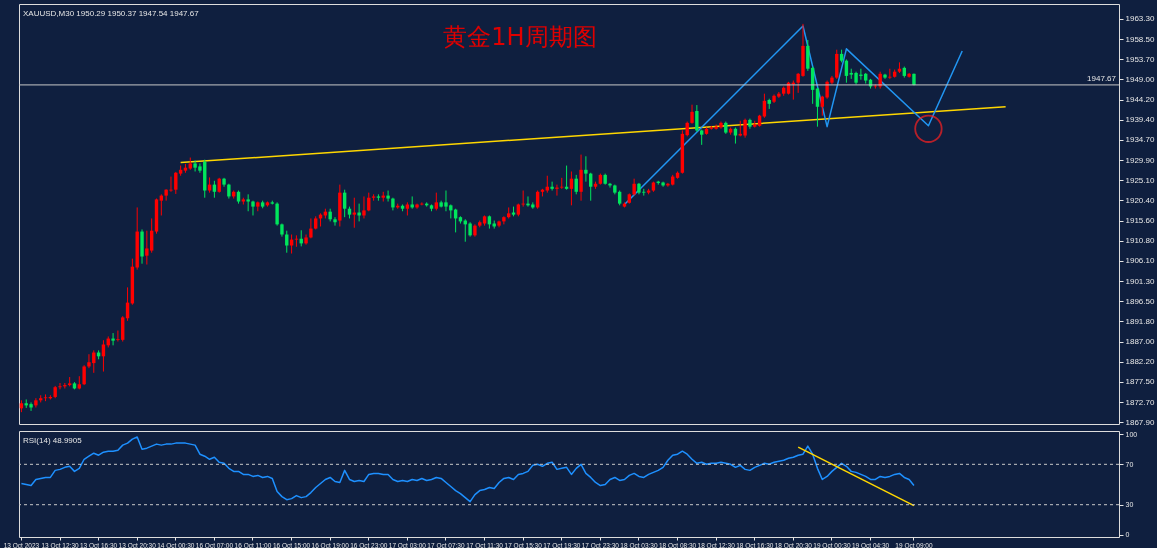  What do you see at coordinates (1102, 78) in the screenshot?
I see `ref-line-label: 1947.67` at bounding box center [1102, 78].